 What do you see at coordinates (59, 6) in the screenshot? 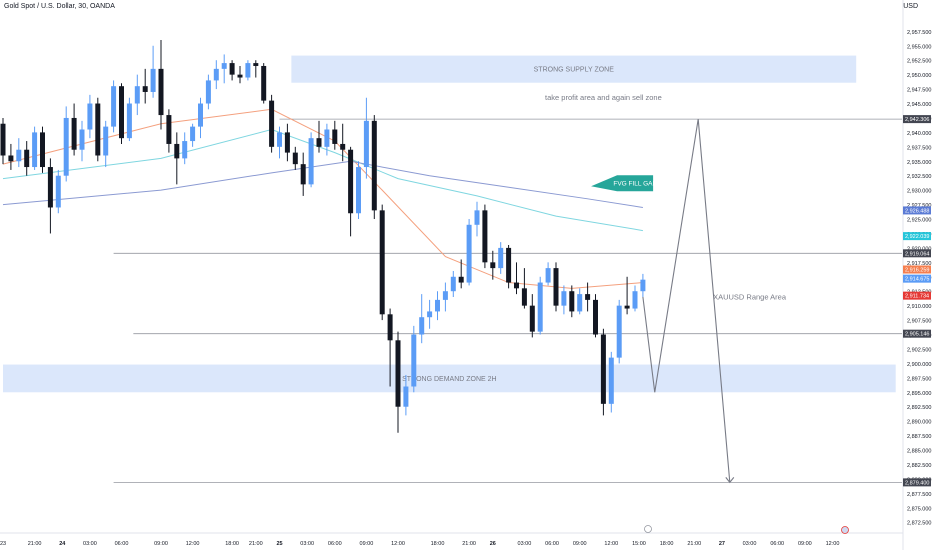
I see `symbol-title: Gold Spot / U.S. Dollar, 30, OANDA` at bounding box center [59, 6].